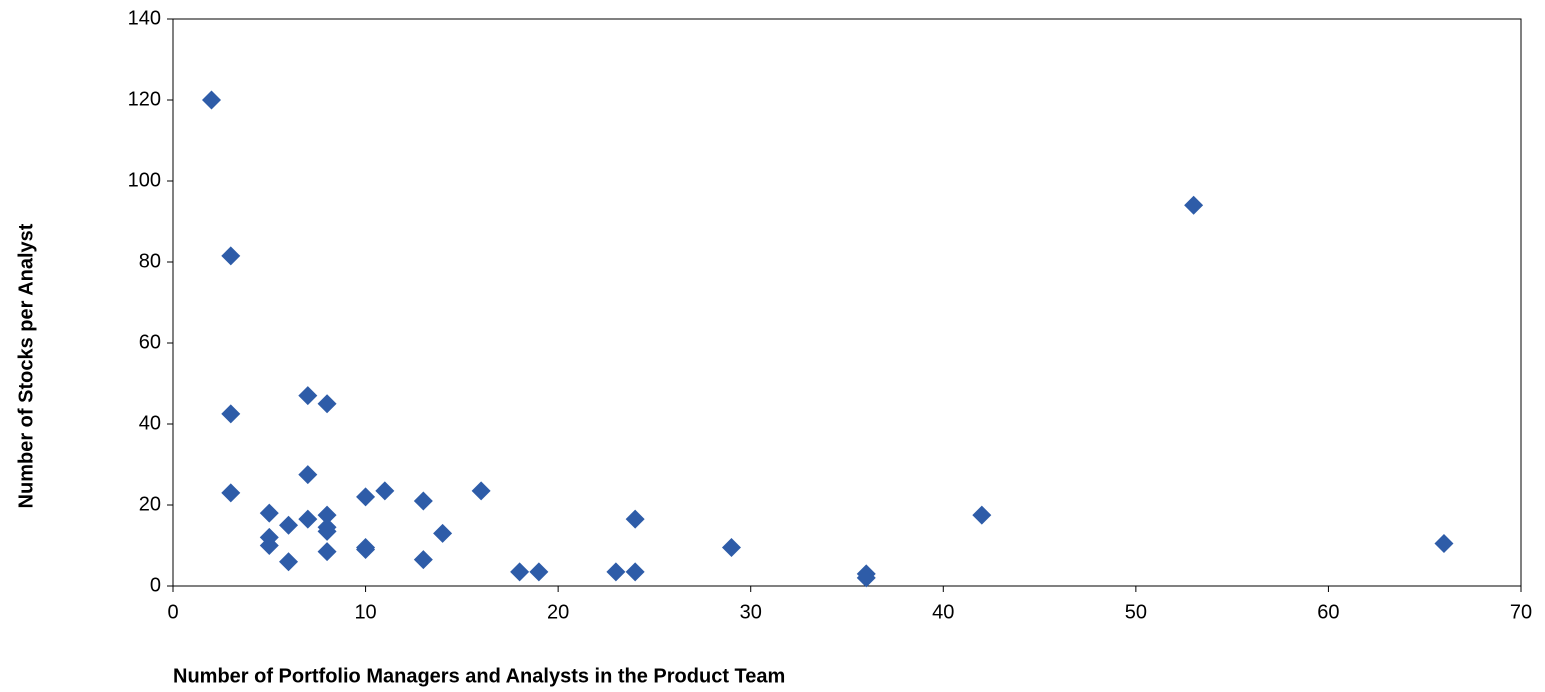 This screenshot has height=692, width=1545. What do you see at coordinates (943, 612) in the screenshot?
I see `x-tick-label: 40` at bounding box center [943, 612].